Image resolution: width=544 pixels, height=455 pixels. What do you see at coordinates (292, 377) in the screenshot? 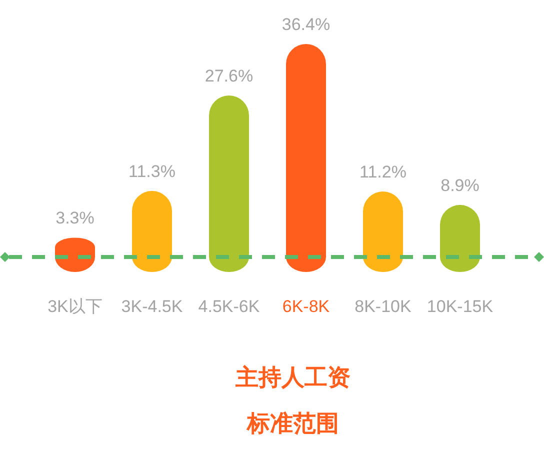
I see `text: 主持人工资` at bounding box center [292, 377].